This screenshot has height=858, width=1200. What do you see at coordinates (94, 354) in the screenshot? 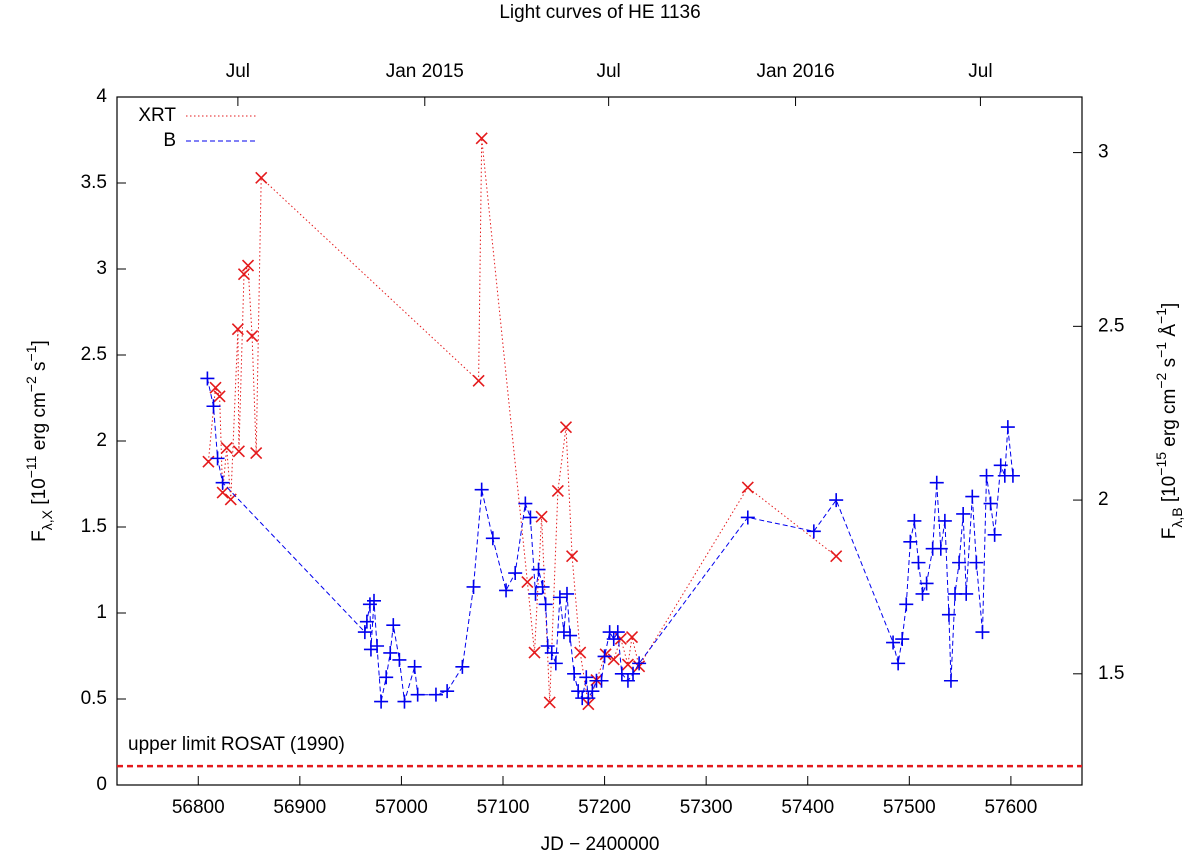
I see `y-tick-label: 2.5` at bounding box center [94, 354].